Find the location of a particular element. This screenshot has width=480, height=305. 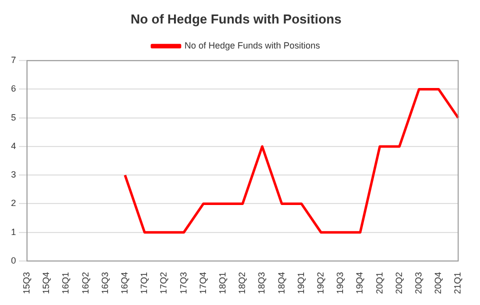

x-tick-label: 17Q1 is located at coordinates (144, 283).